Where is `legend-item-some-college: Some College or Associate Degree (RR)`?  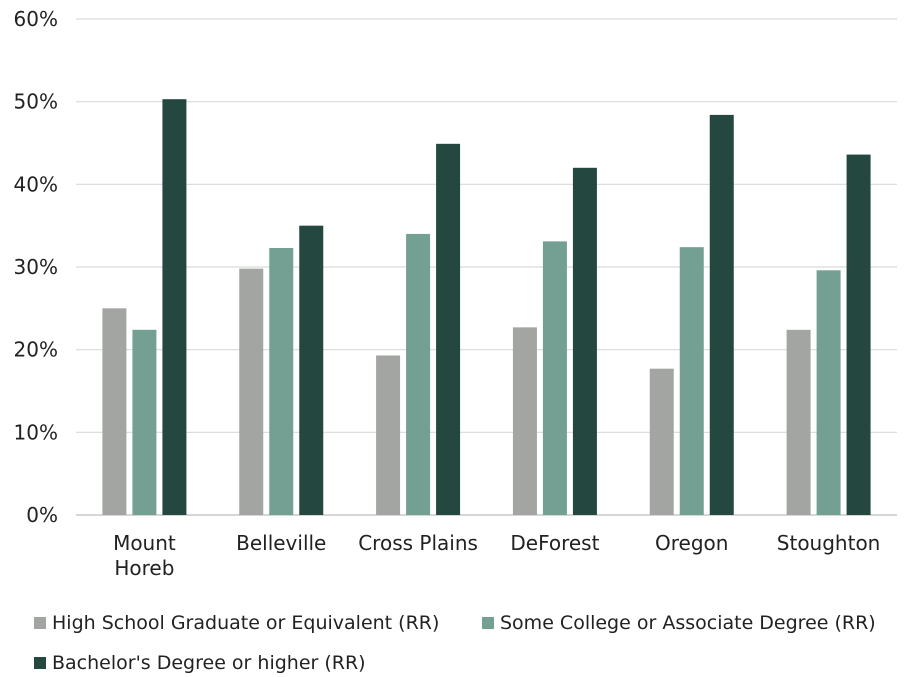
legend-item-some-college: Some College or Associate Degree (RR) is located at coordinates (679, 623).